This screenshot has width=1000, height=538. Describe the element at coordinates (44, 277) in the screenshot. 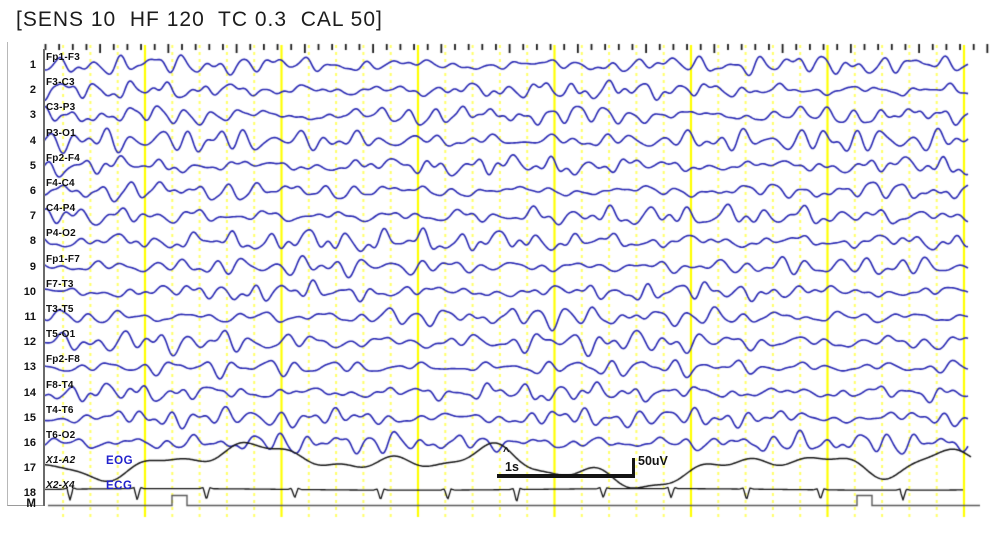

I see `label-separator-line` at that location.